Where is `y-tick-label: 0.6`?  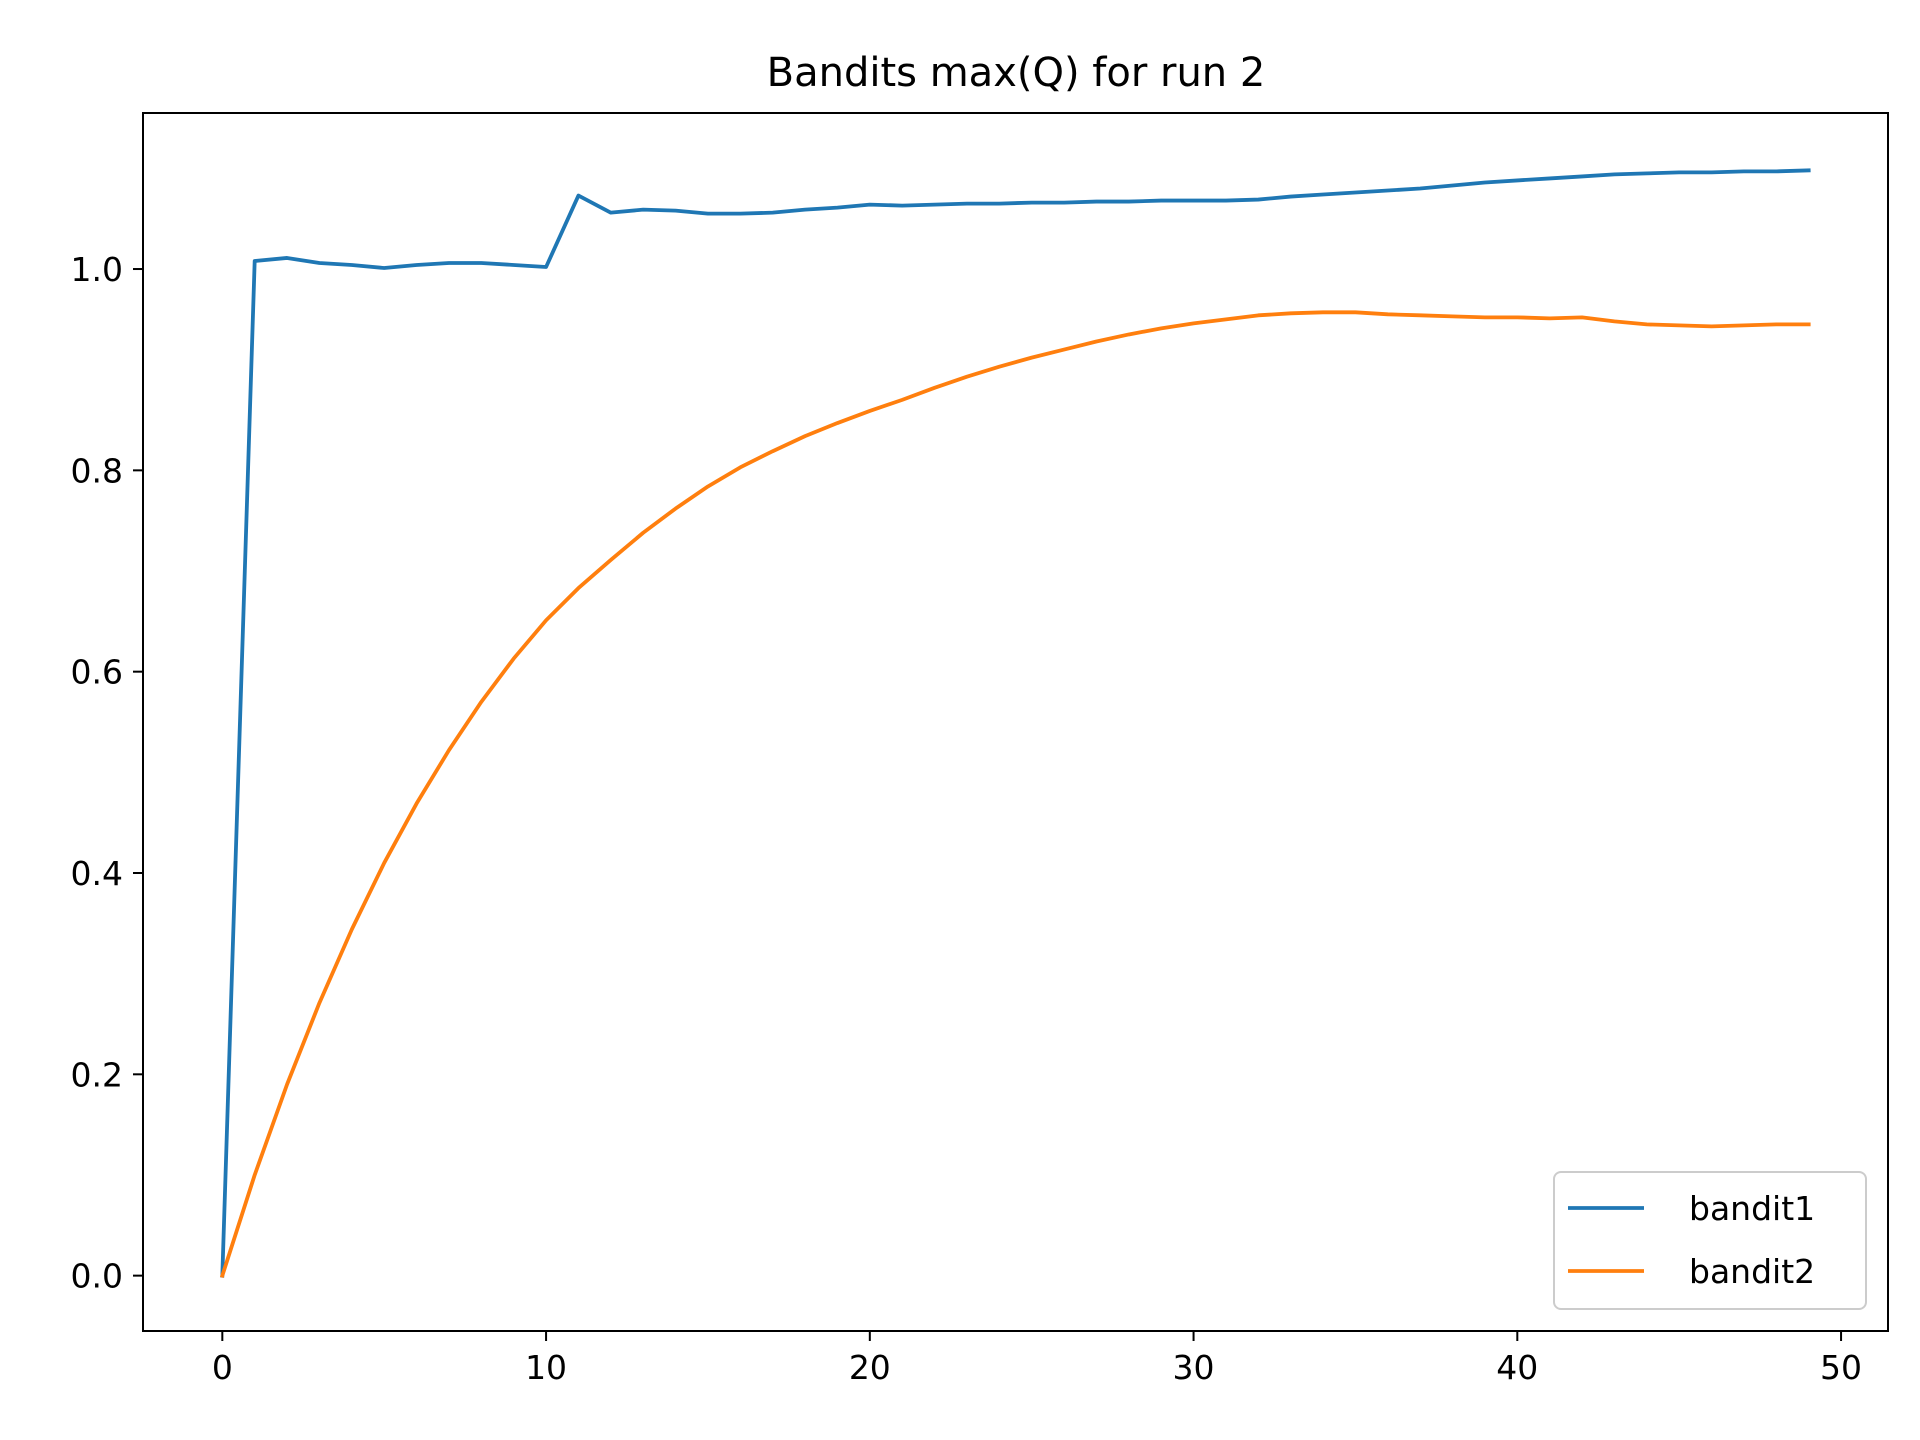 y-tick-label: 0.6 is located at coordinates (97, 672).